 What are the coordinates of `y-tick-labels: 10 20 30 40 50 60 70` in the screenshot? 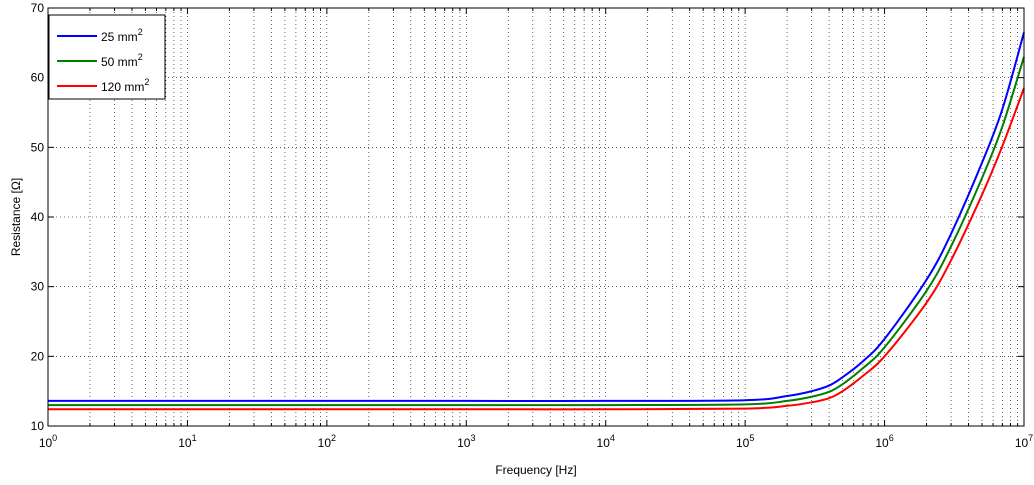 It's located at (38, 217).